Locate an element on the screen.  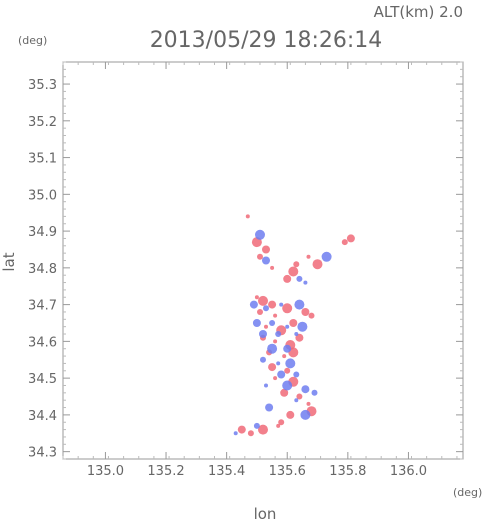
x-tick-label: 135.2 is located at coordinates (165, 471).